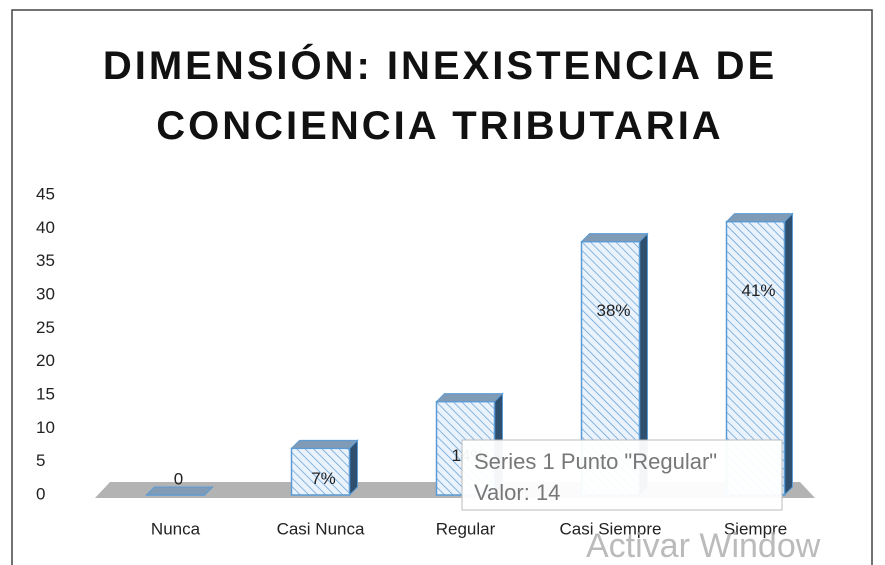 Image resolution: width=885 pixels, height=565 pixels. What do you see at coordinates (622, 475) in the screenshot?
I see `tooltip-box` at bounding box center [622, 475].